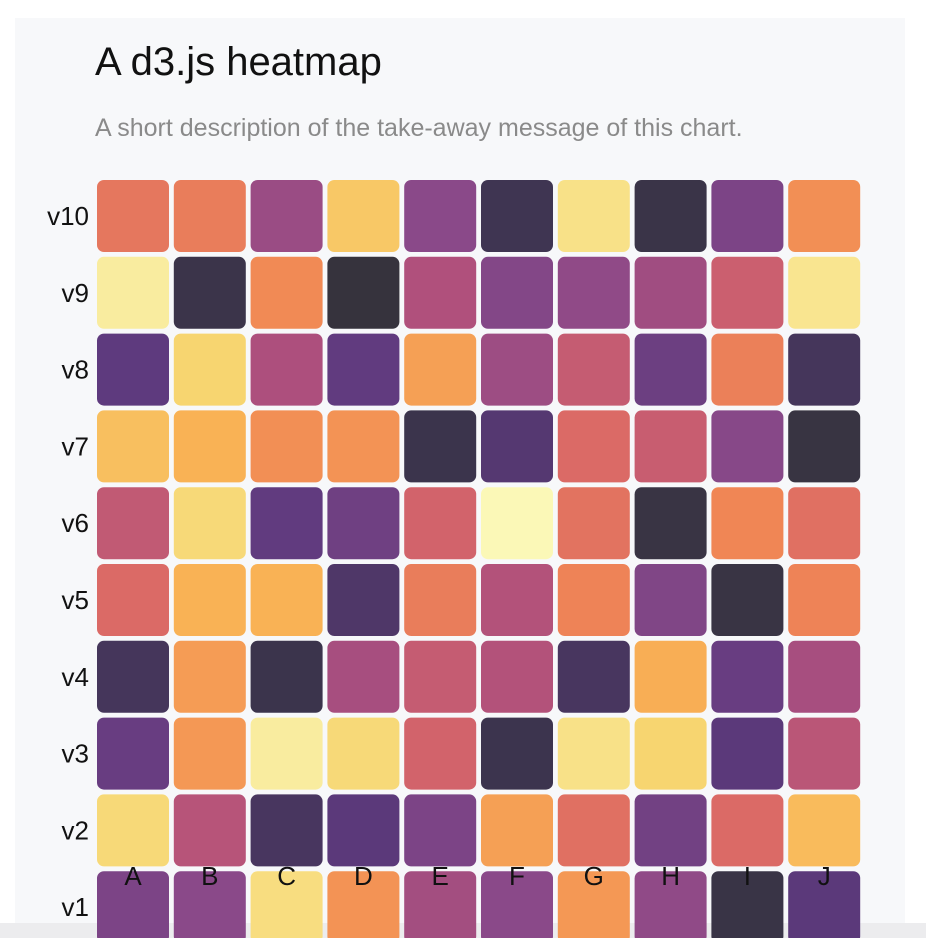  I want to click on heatmap-cell-E-v2, so click(440, 830).